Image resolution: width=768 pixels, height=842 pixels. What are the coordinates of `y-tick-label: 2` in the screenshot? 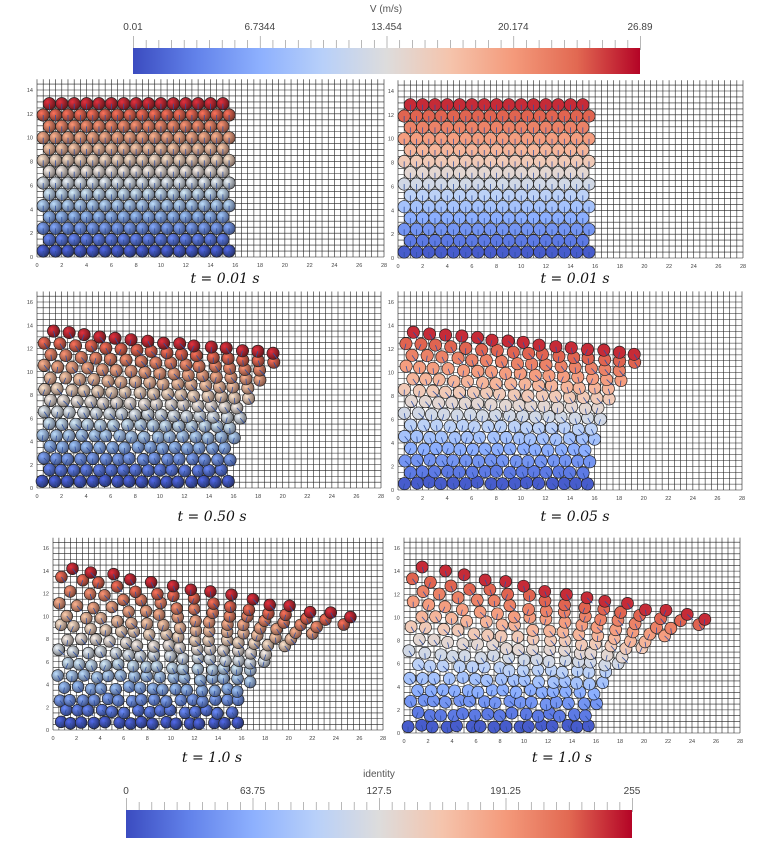 It's located at (31, 234).